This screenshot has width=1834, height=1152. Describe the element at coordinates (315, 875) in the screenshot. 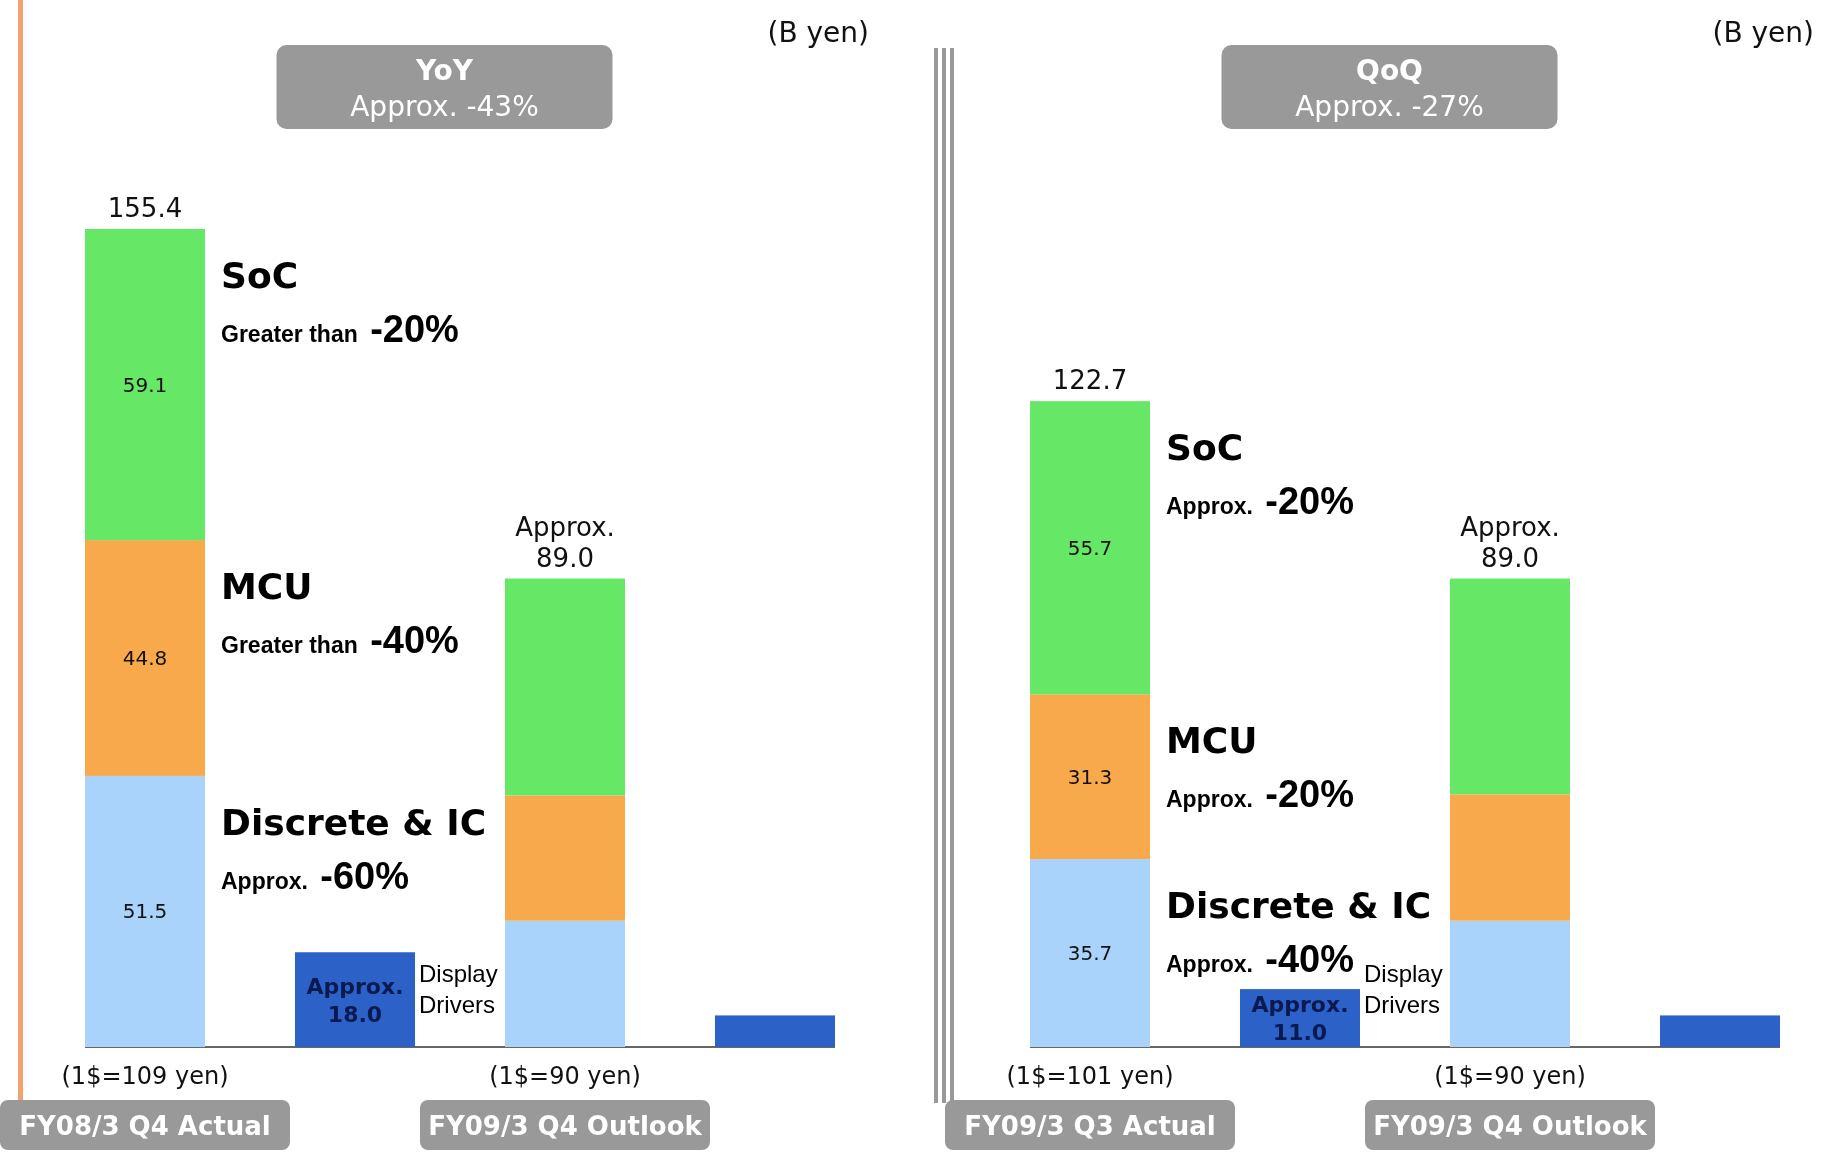

I see `annotation: Approx. -60%` at that location.